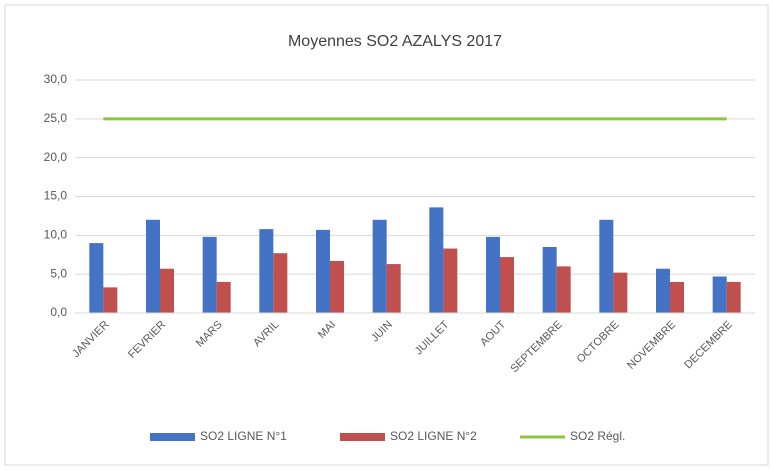 Image resolution: width=773 pixels, height=470 pixels. What do you see at coordinates (56, 79) in the screenshot?
I see `y-tick-label: 30,0` at bounding box center [56, 79].